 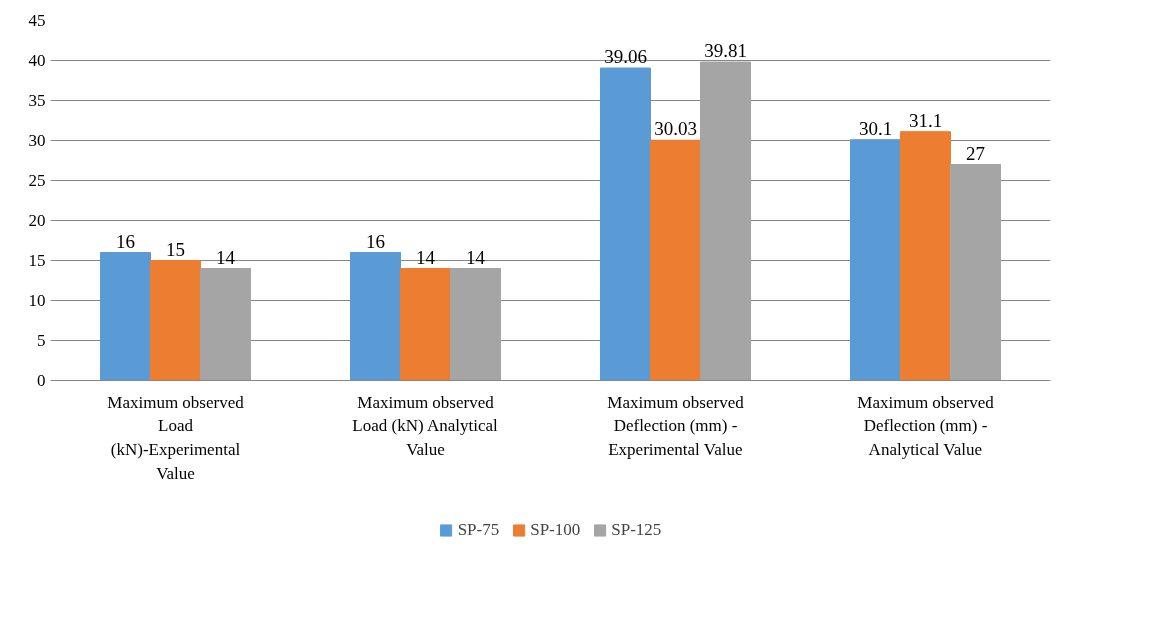 What do you see at coordinates (555, 530) in the screenshot?
I see `legend-label: SP-100` at bounding box center [555, 530].